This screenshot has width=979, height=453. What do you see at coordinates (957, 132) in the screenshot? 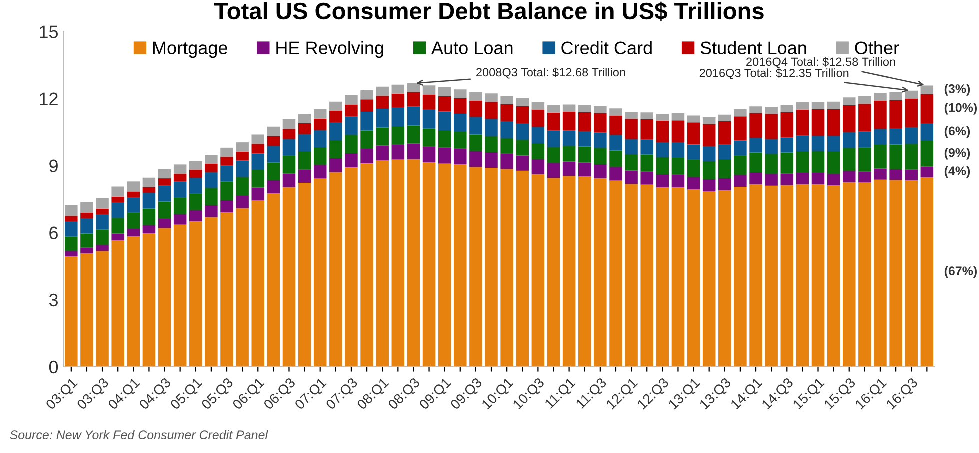
I see `text: (6%)` at bounding box center [957, 132].